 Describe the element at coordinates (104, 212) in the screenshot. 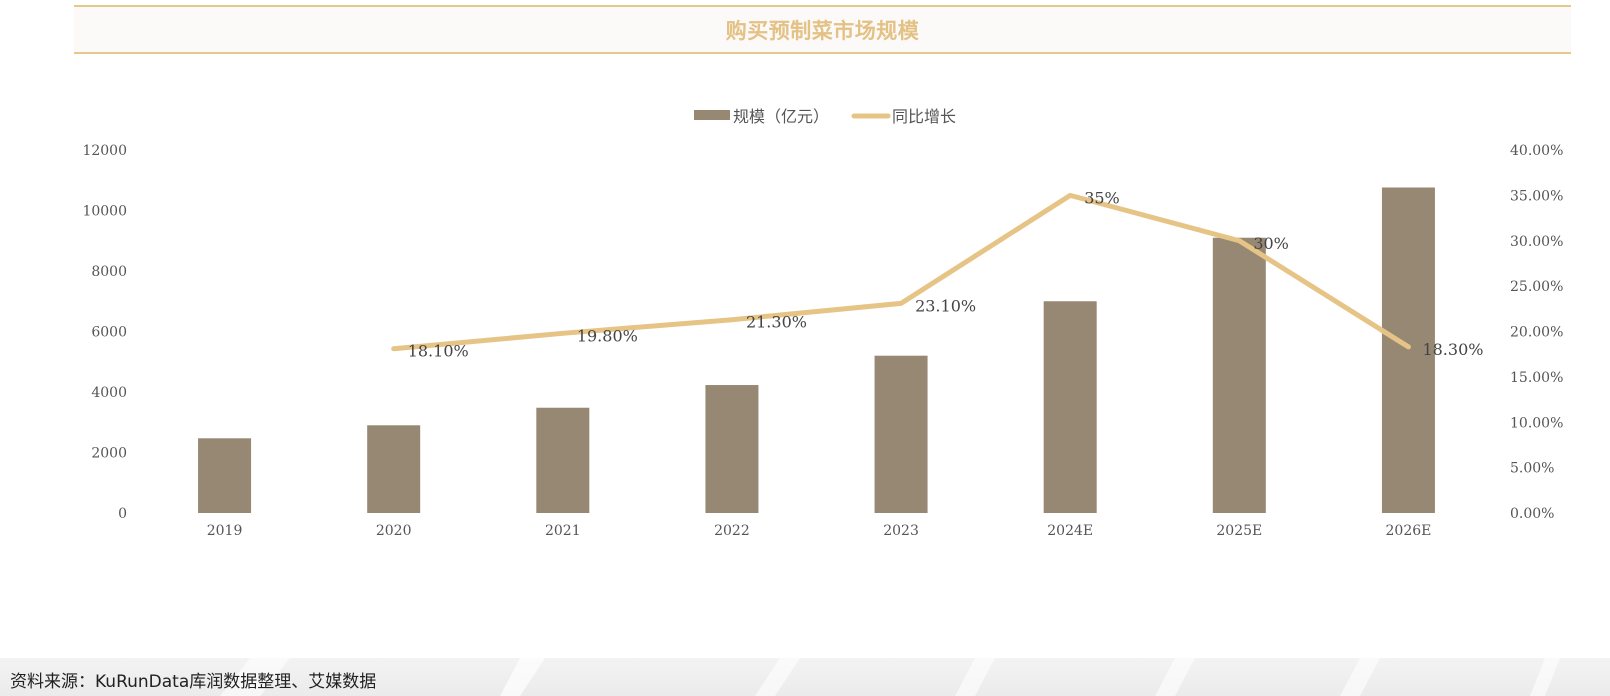

I see `left-tick-label: 10000` at that location.